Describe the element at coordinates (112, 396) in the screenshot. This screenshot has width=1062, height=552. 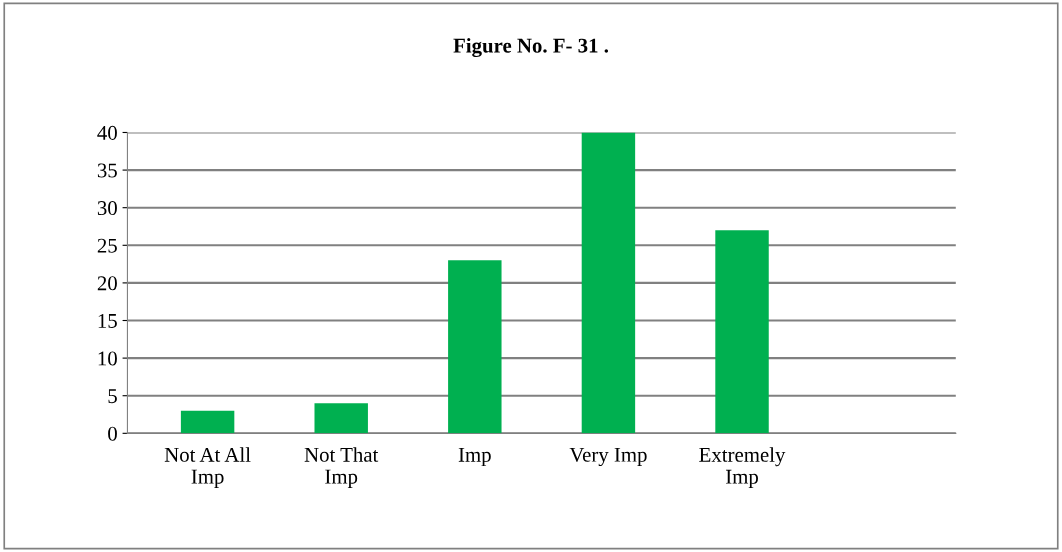
I see `y-tick-label: 5` at that location.